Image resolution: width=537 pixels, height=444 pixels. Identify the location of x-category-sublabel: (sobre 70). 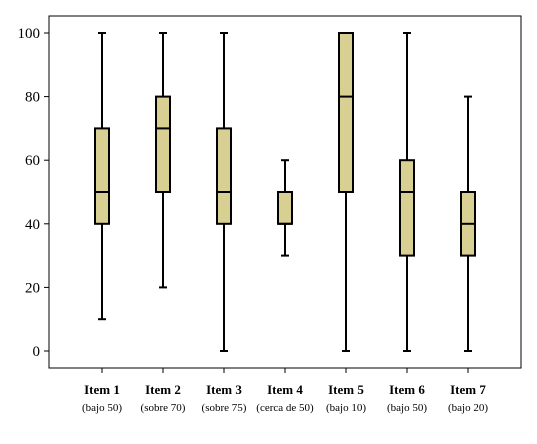
(163, 408).